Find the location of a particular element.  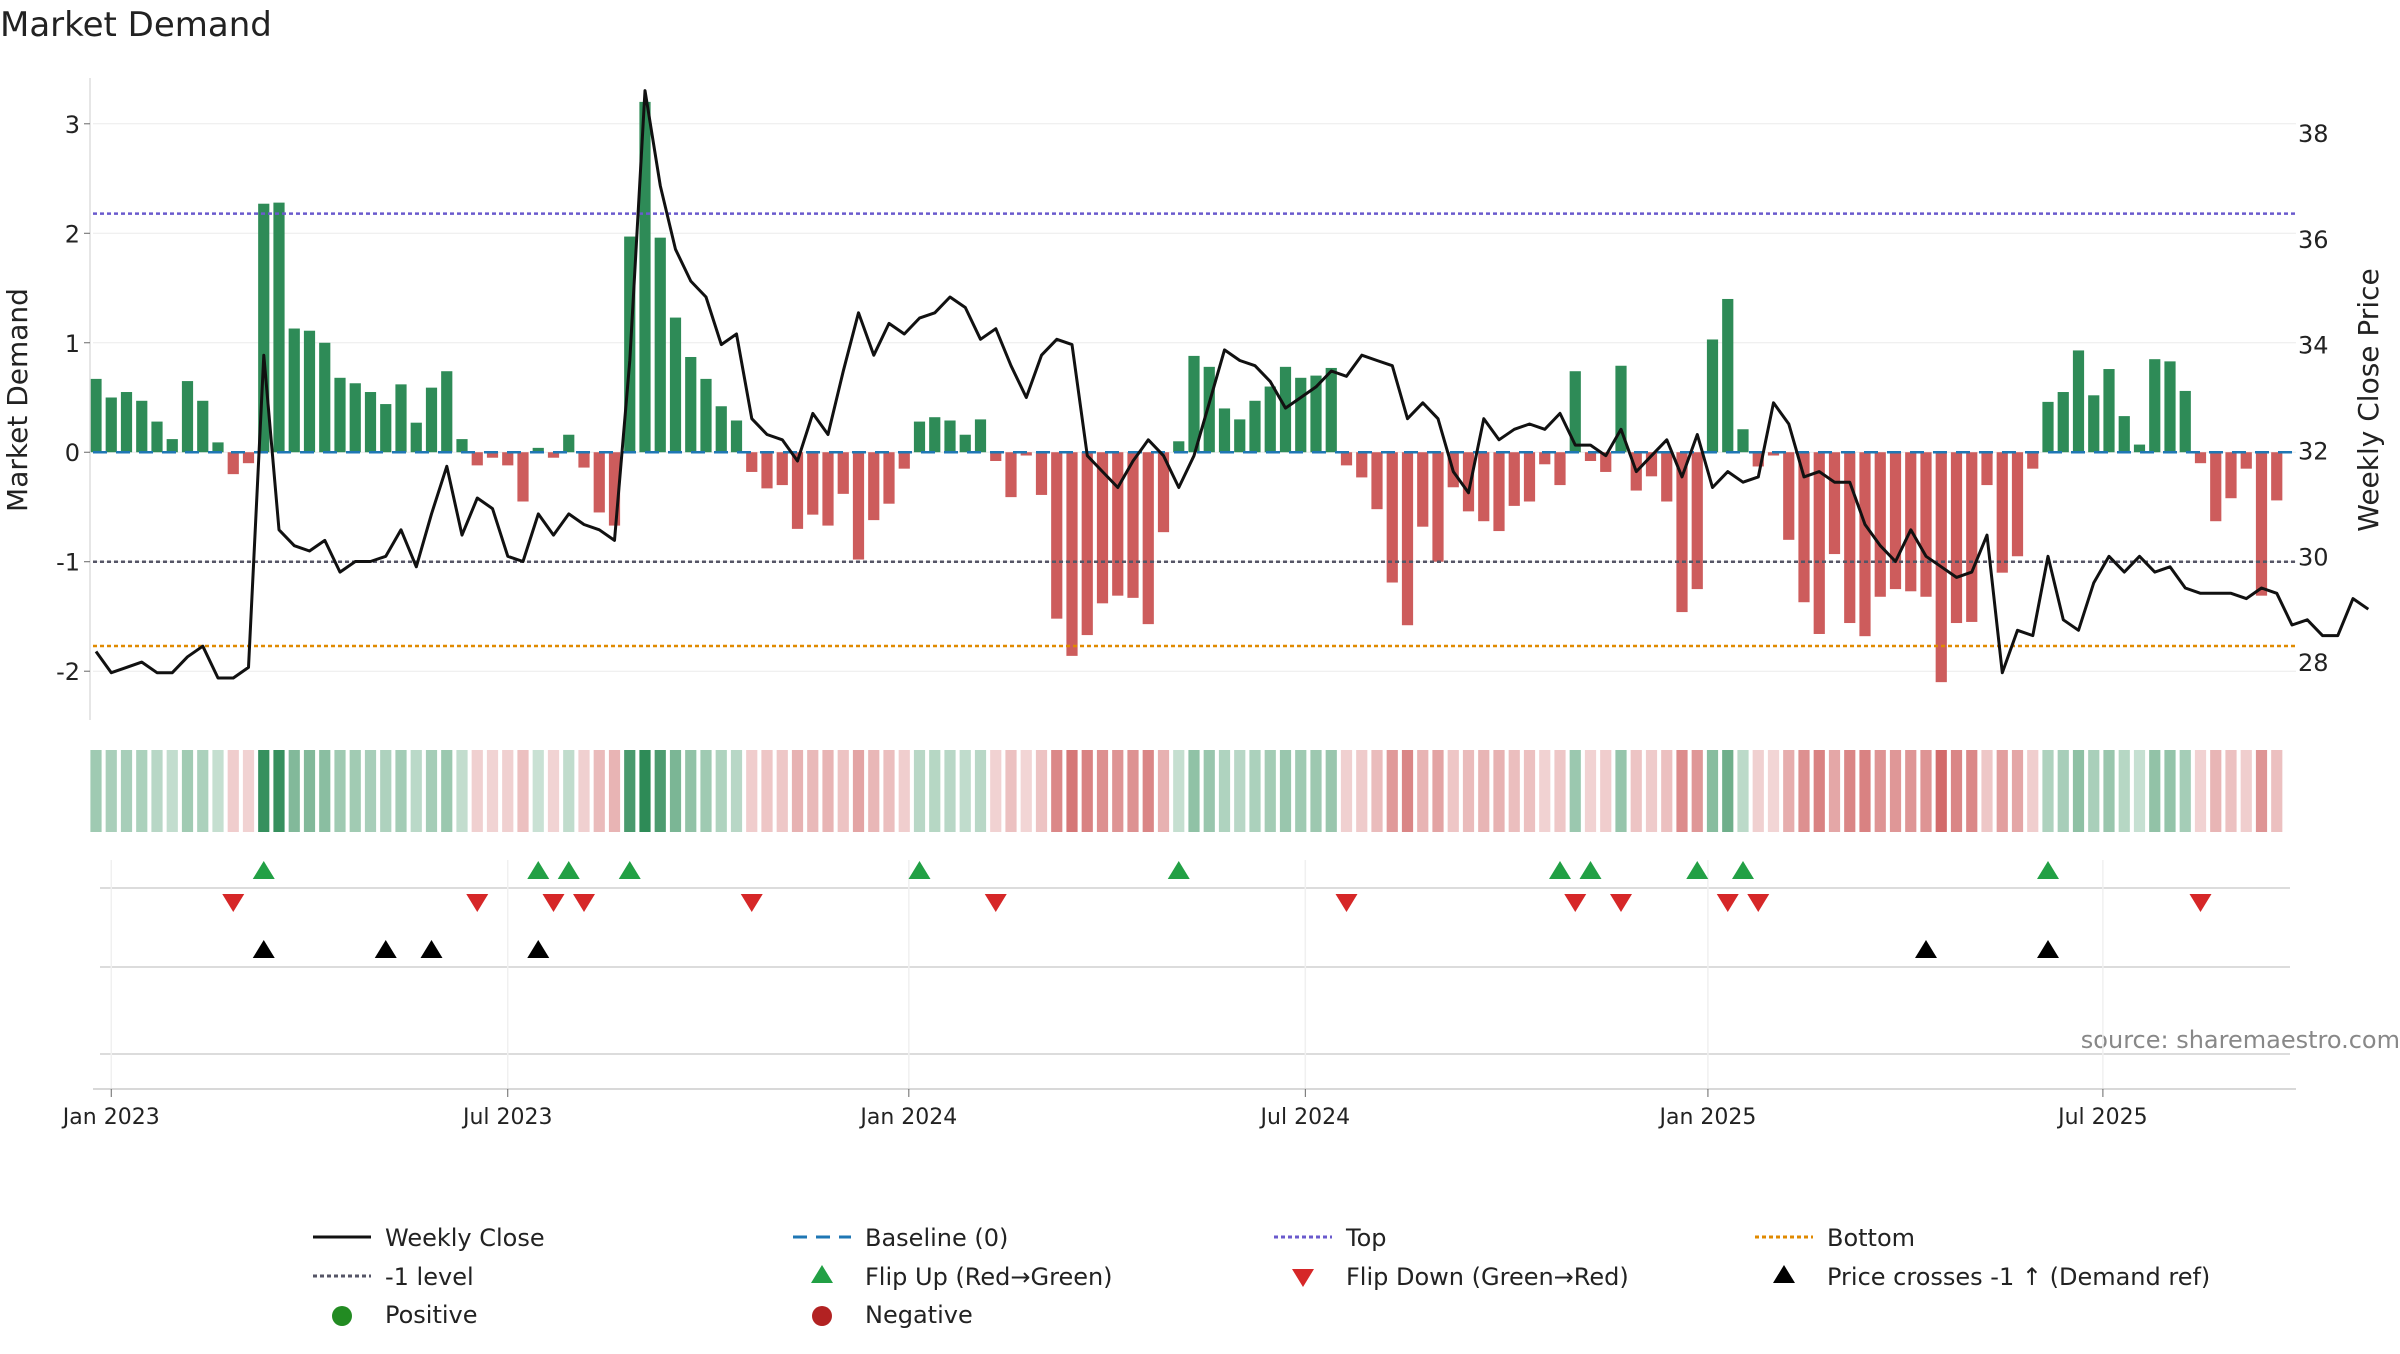

y-tick-label-left: 2 is located at coordinates (72, 234).